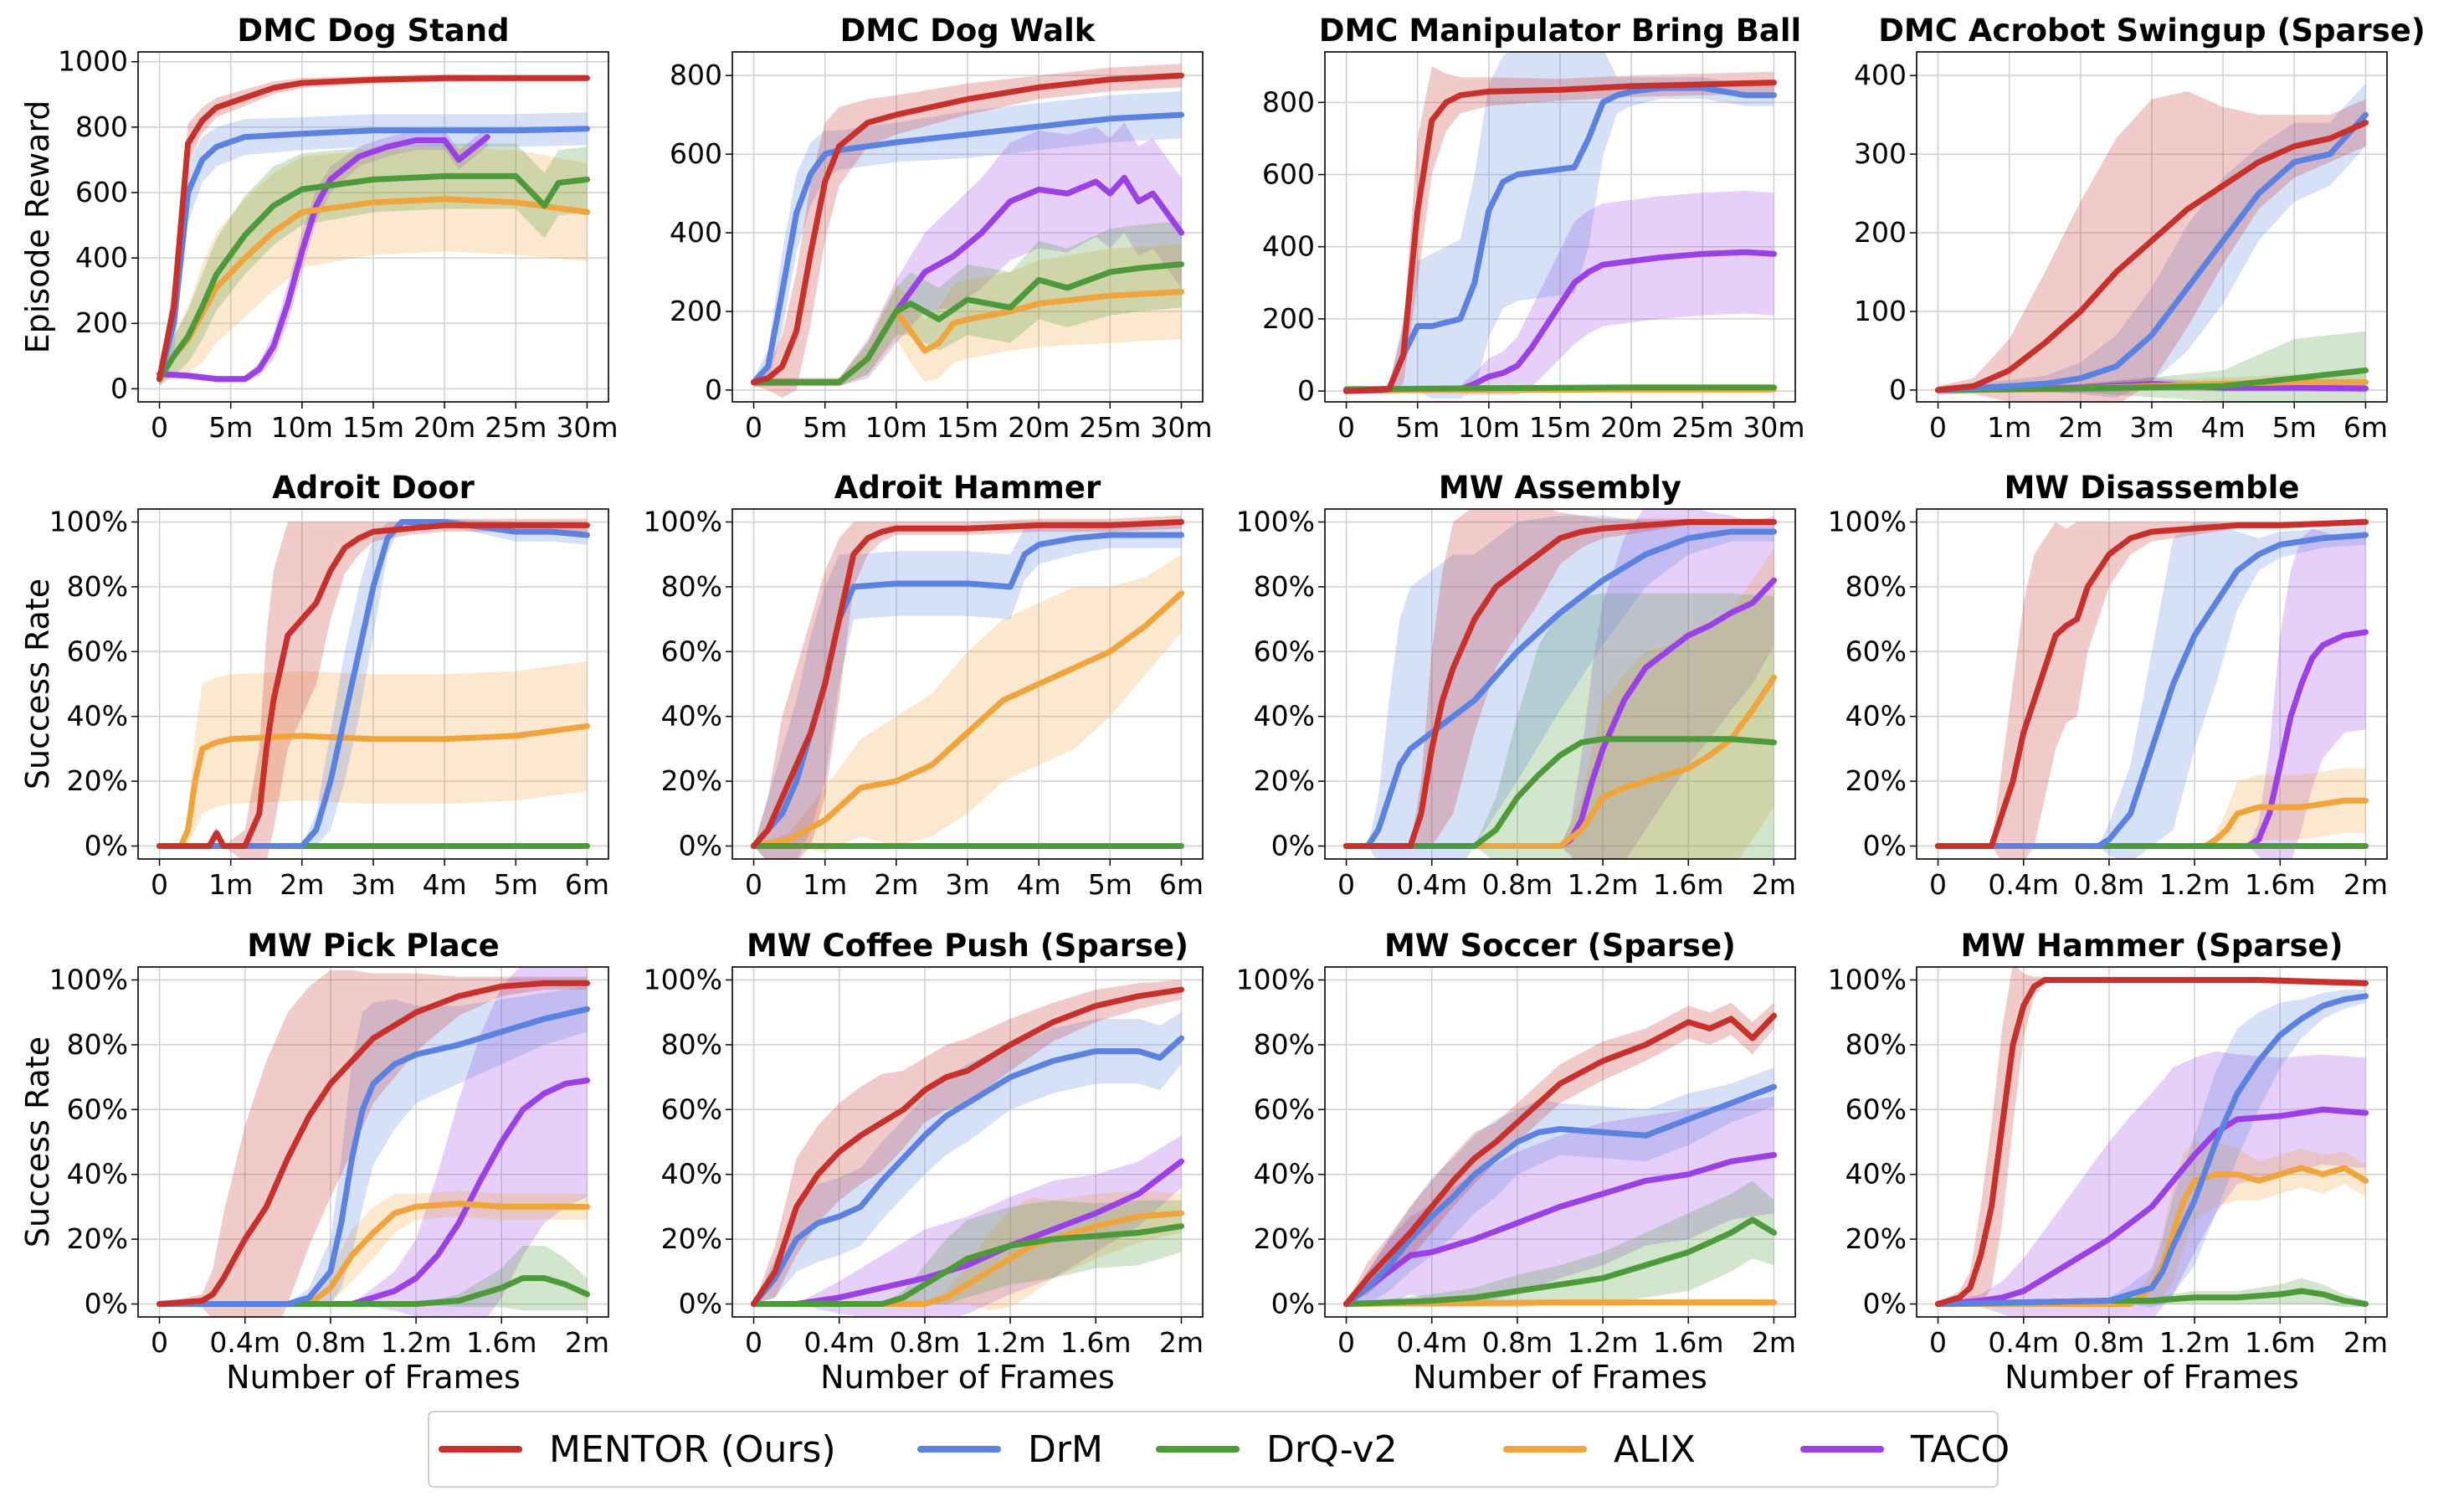 The image size is (2464, 1507). Describe the element at coordinates (2223, 427) in the screenshot. I see `x-tick-label: 4m` at that location.